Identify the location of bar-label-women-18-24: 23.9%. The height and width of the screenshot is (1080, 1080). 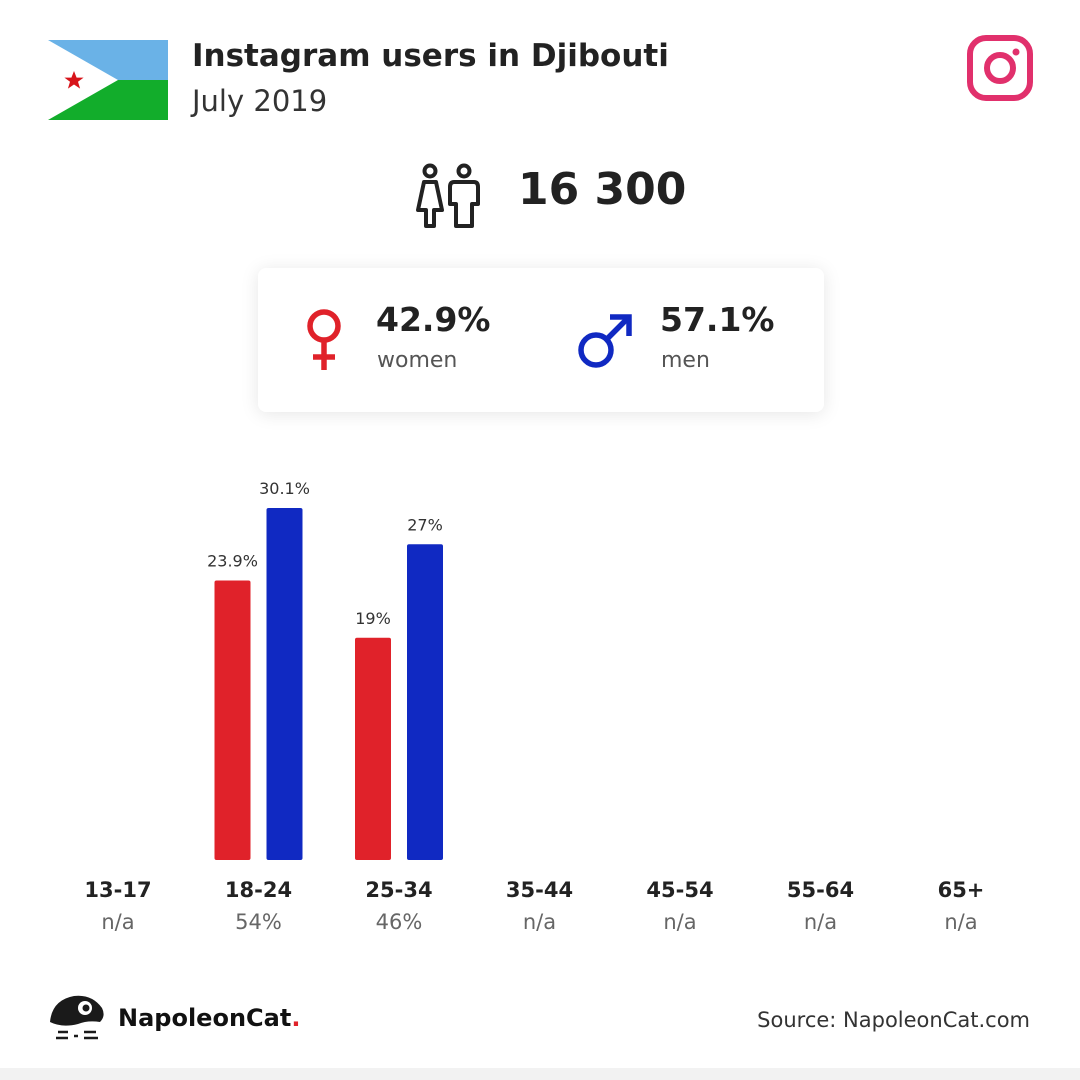
(232, 561).